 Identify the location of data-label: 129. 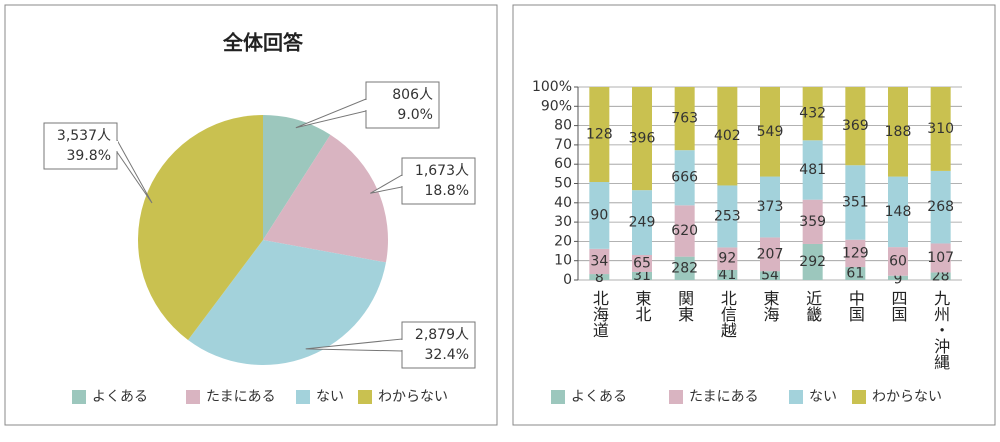
(855, 253).